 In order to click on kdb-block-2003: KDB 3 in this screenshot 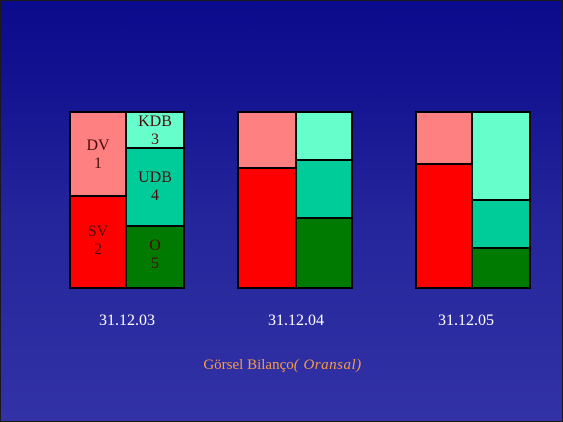, I will do `click(155, 130)`.